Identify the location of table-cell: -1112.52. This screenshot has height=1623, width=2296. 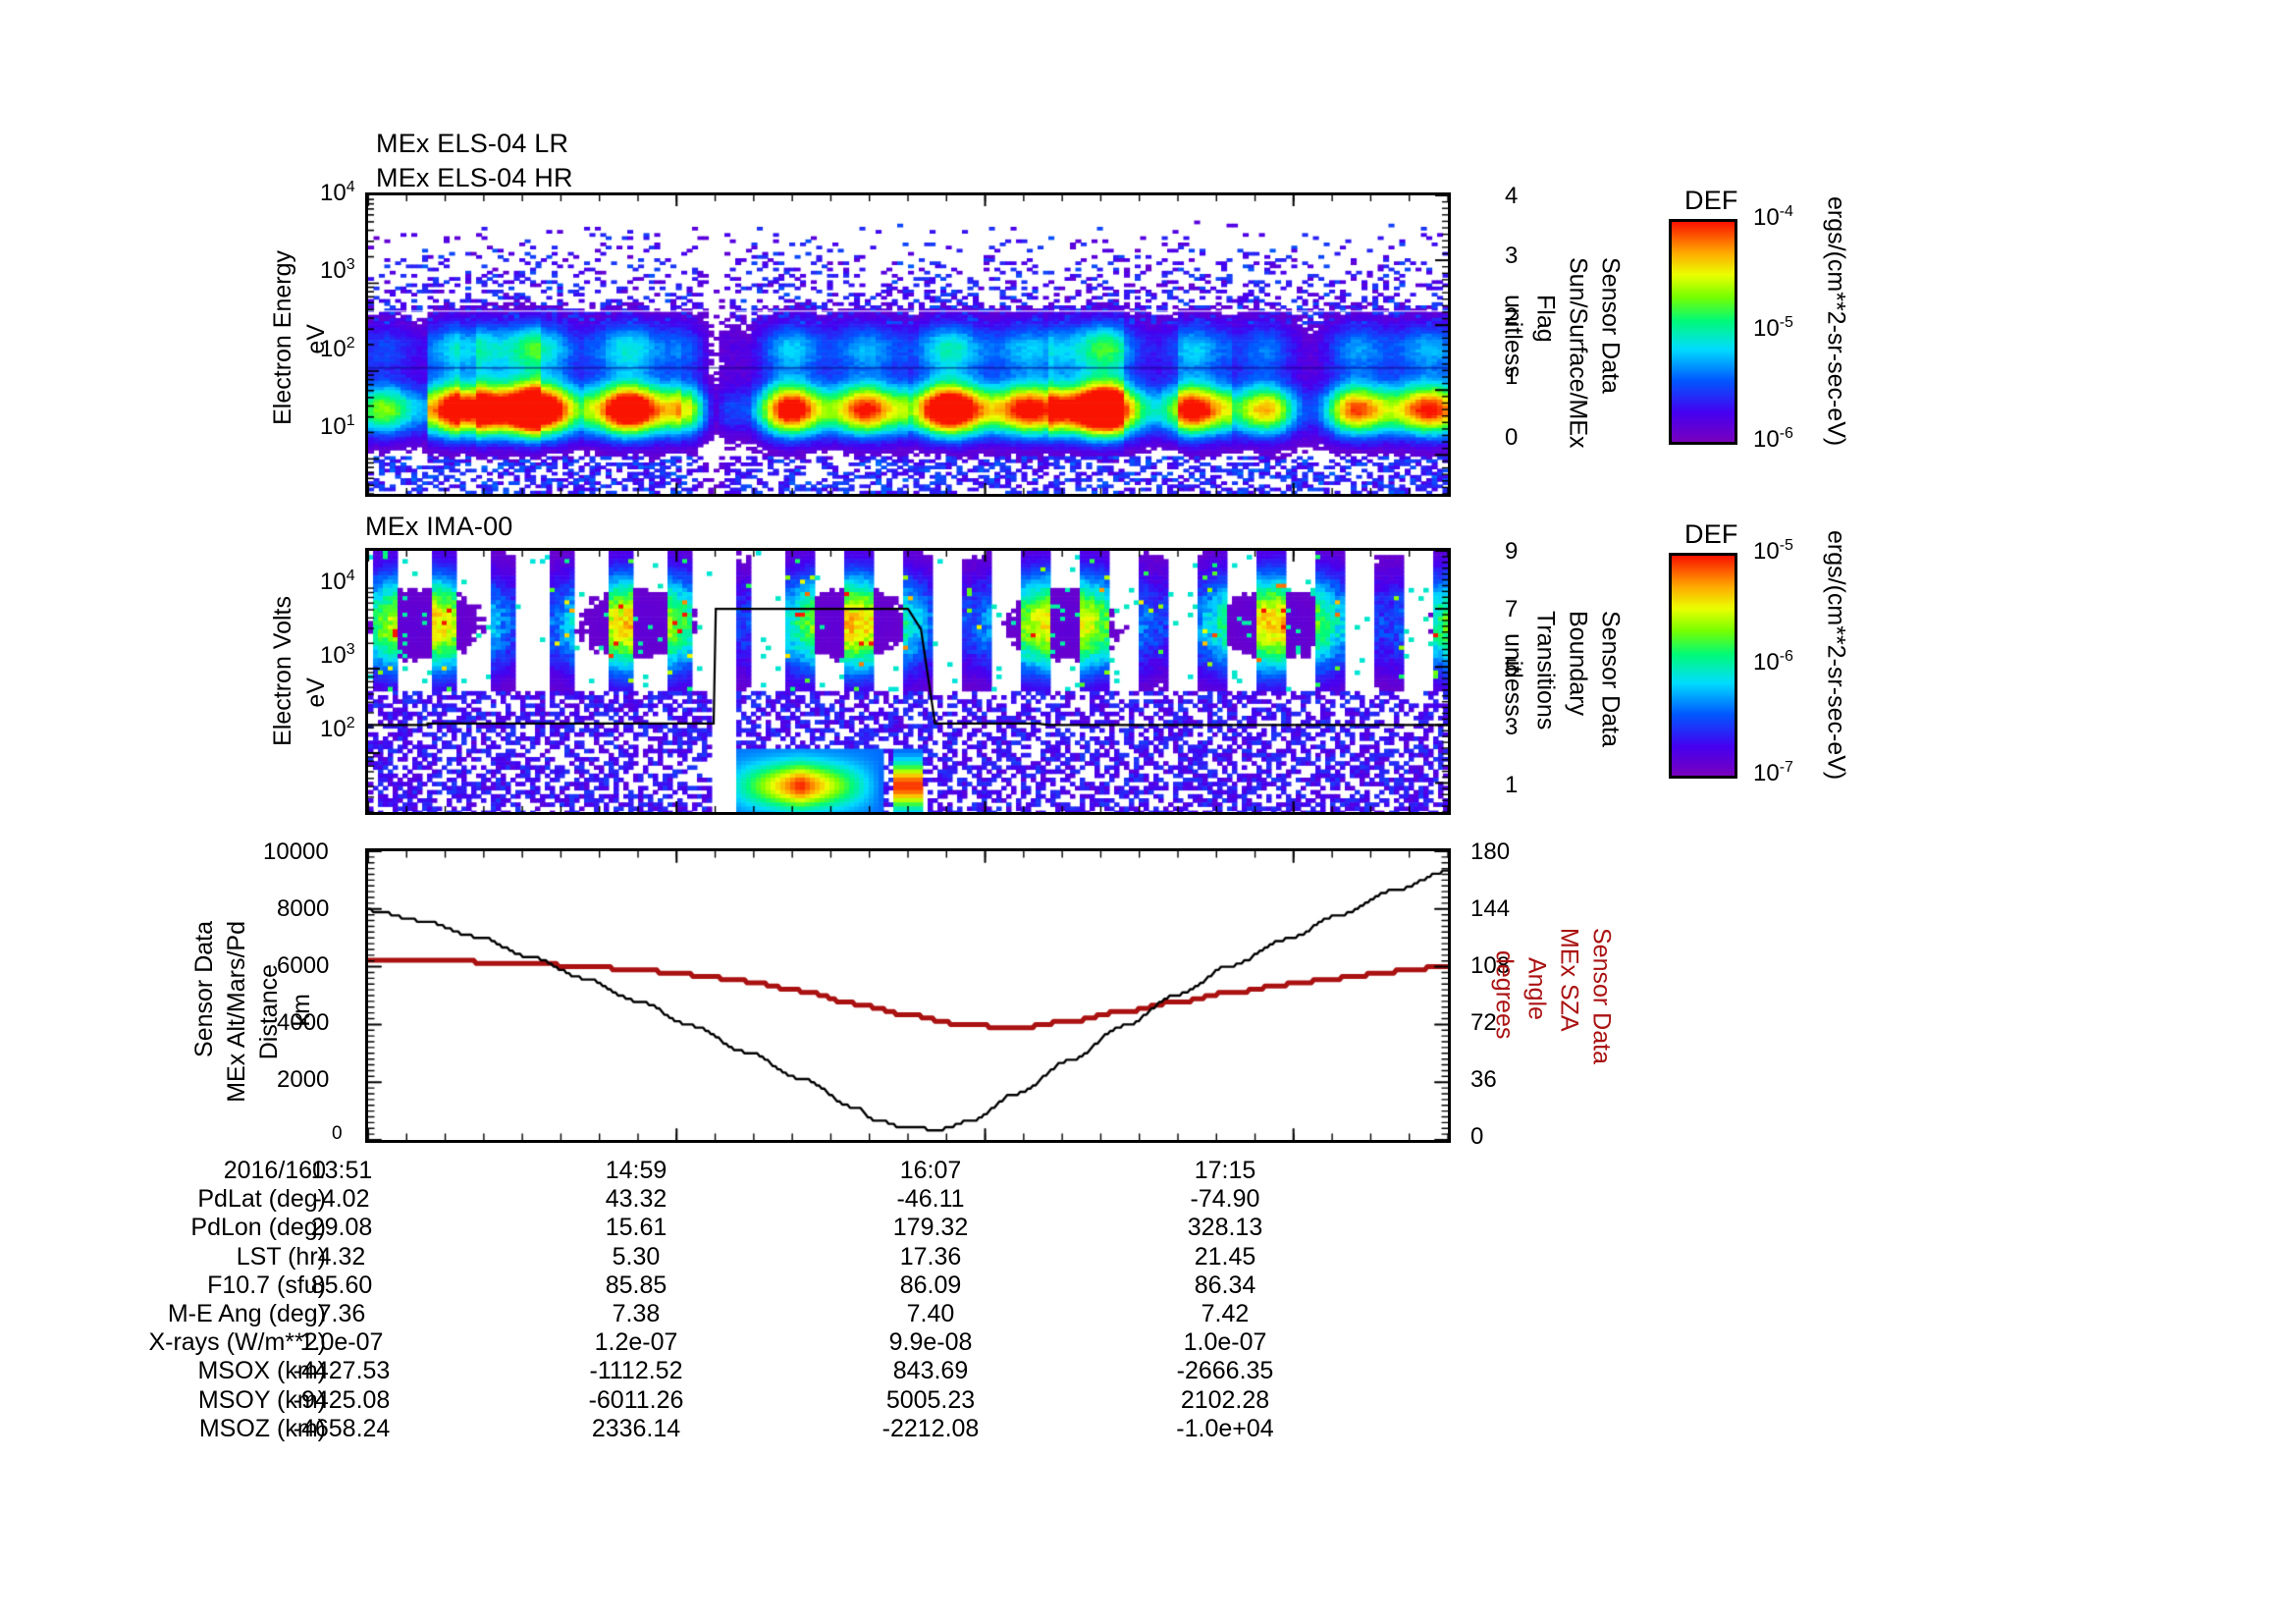
(636, 1371).